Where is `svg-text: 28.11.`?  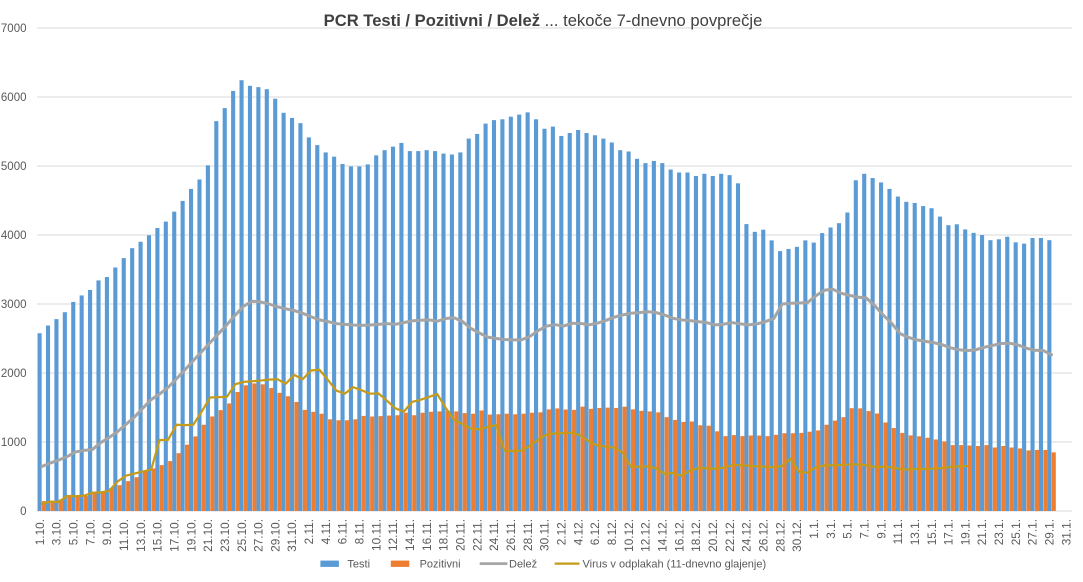
svg-text: 28.11. is located at coordinates (528, 535).